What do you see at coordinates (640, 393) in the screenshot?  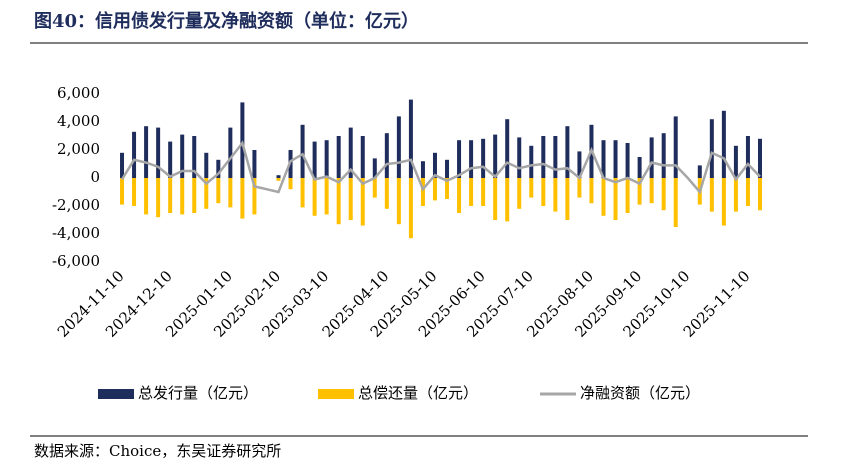 I see `legend-label: 净融资额（亿元）` at bounding box center [640, 393].